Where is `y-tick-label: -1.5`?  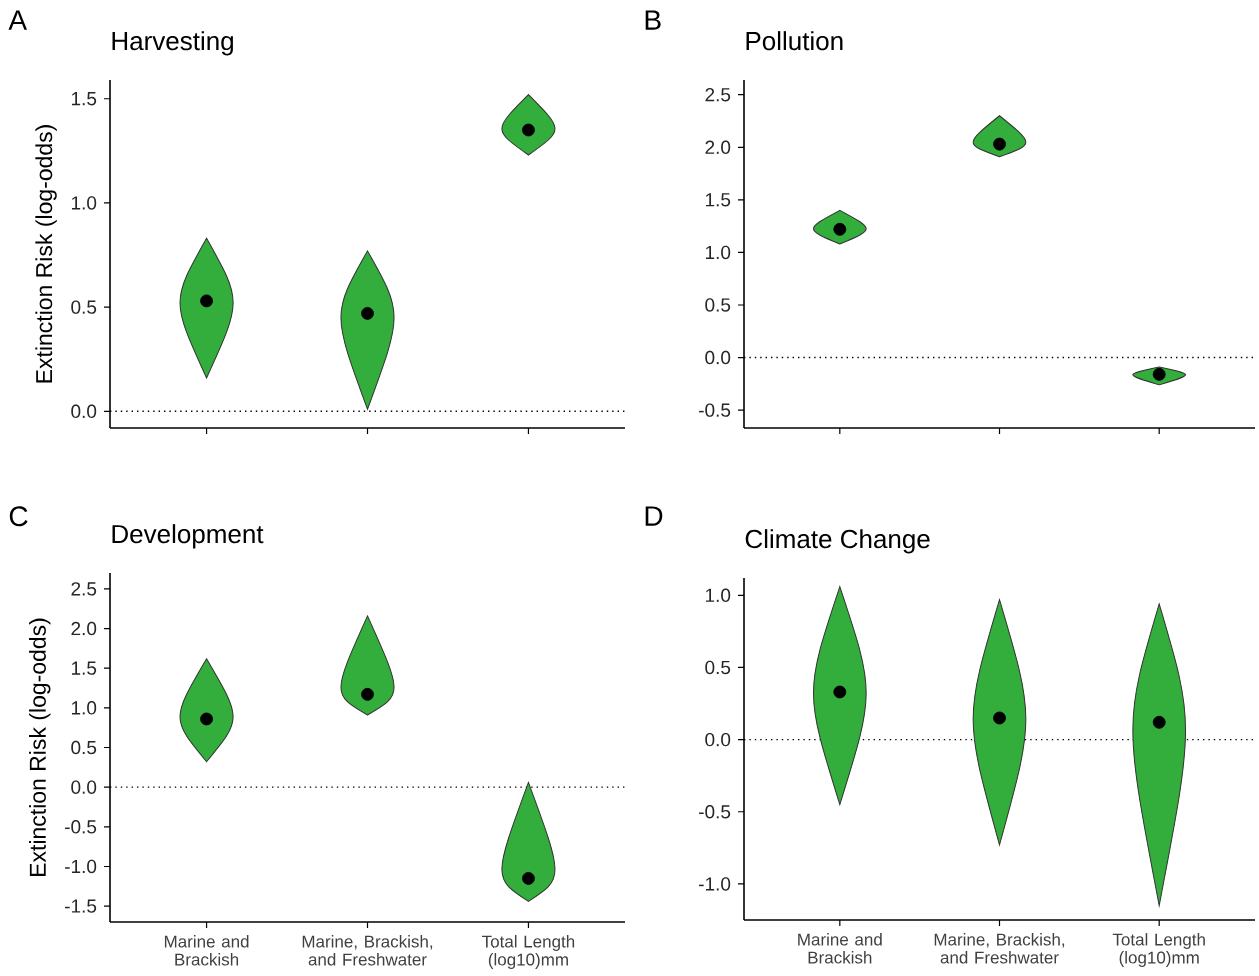 y-tick-label: -1.5 is located at coordinates (81, 906).